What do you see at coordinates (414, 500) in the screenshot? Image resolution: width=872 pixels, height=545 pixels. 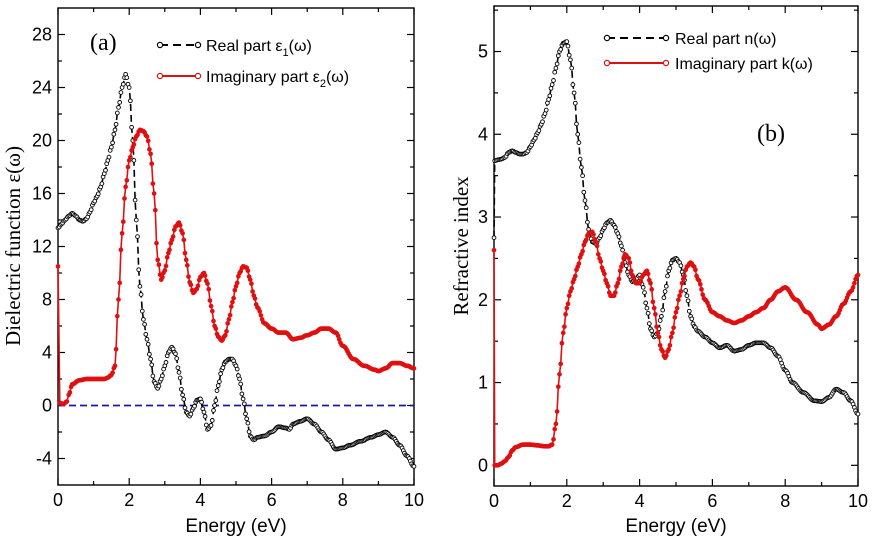 I see `x-tick-label: 10` at bounding box center [414, 500].